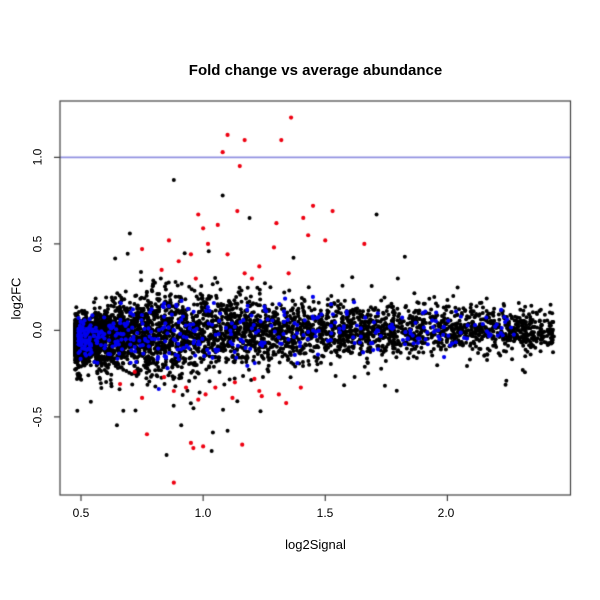 The width and height of the screenshot is (600, 600). Describe the element at coordinates (325, 513) in the screenshot. I see `x-tick-label-2: 1.5` at that location.